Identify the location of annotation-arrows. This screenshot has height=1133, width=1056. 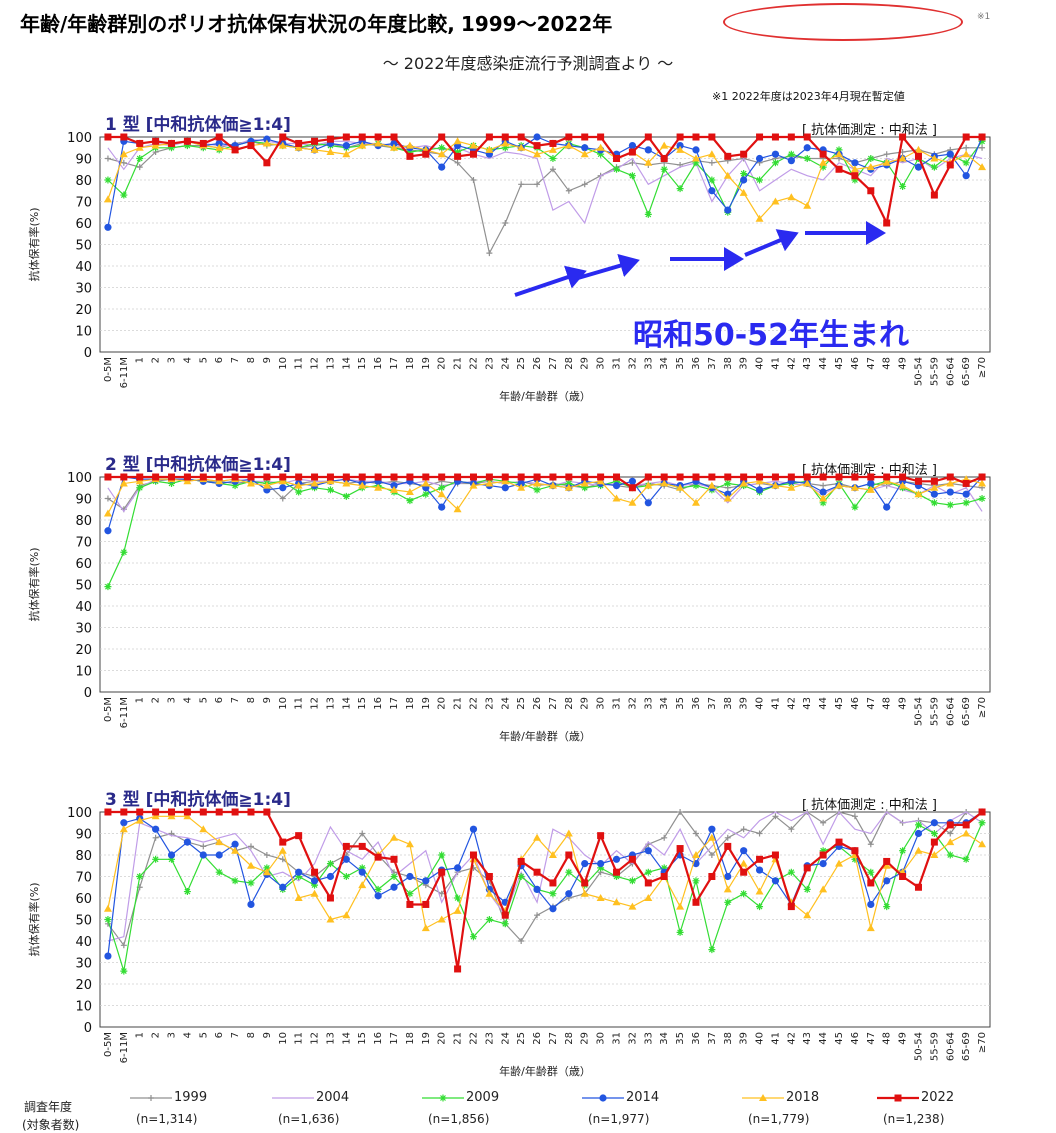
(700, 259).